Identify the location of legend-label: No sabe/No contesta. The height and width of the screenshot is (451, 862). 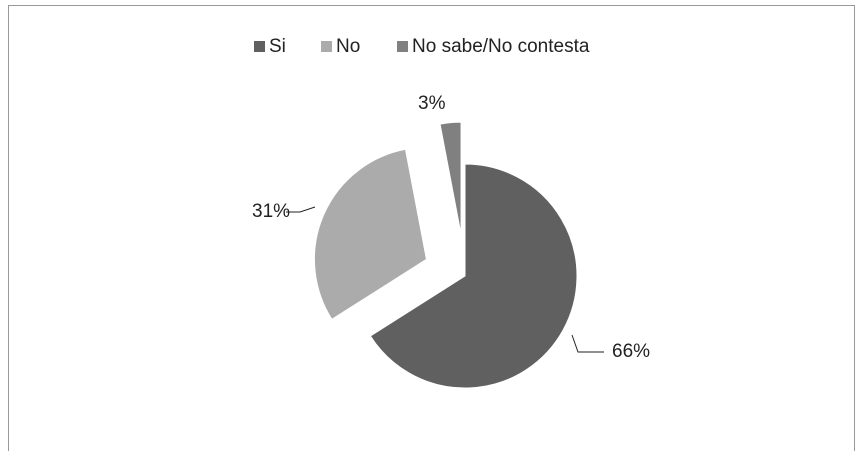
(501, 46).